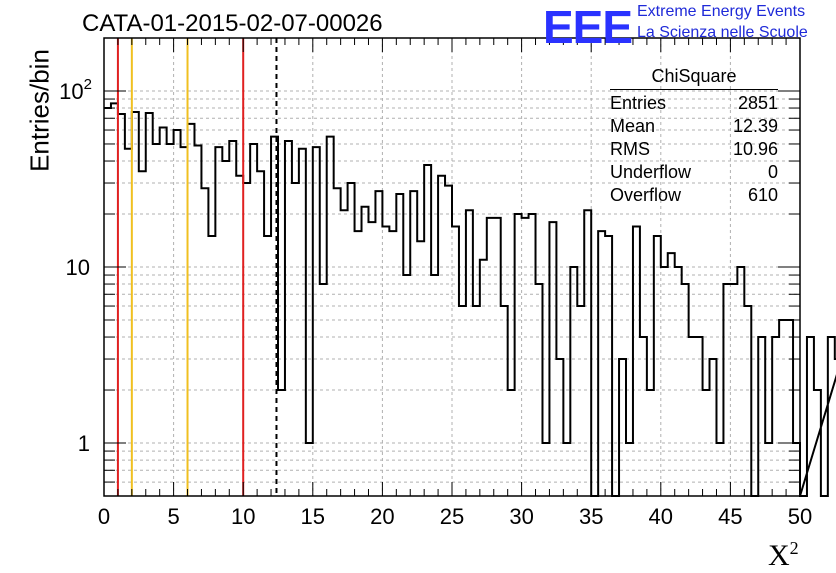  Describe the element at coordinates (721, 11) in the screenshot. I see `logo-tagline-1: Extreme Energy Events` at that location.